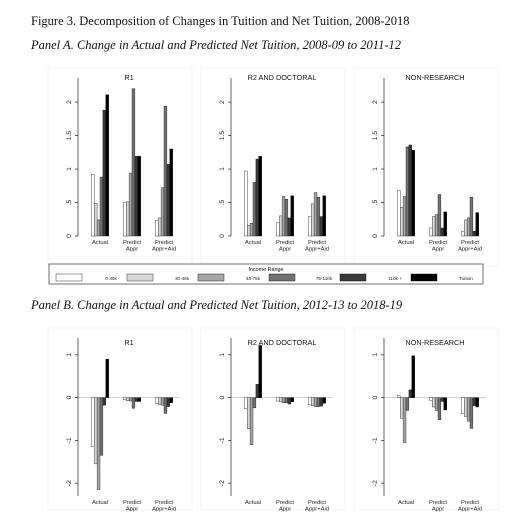  What do you see at coordinates (222, 202) in the screenshot?
I see `y-tick-label: .5` at bounding box center [222, 202].